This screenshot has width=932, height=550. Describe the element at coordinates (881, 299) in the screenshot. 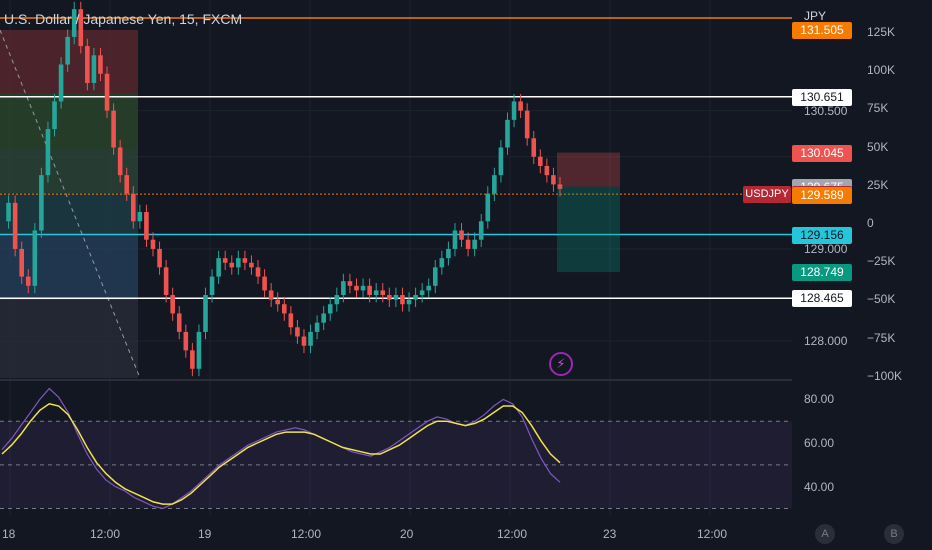

I see `volume-tick-label: −50K` at that location.